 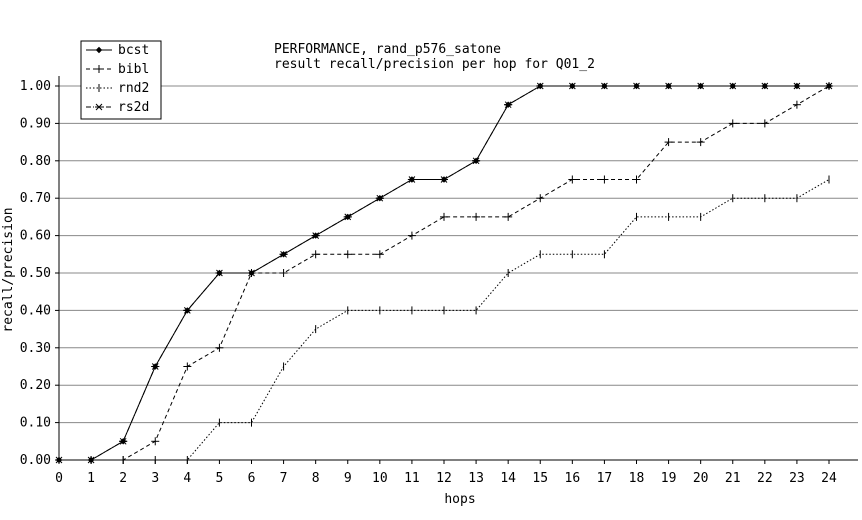 What do you see at coordinates (348, 478) in the screenshot?
I see `x-tick-label: 9` at bounding box center [348, 478].